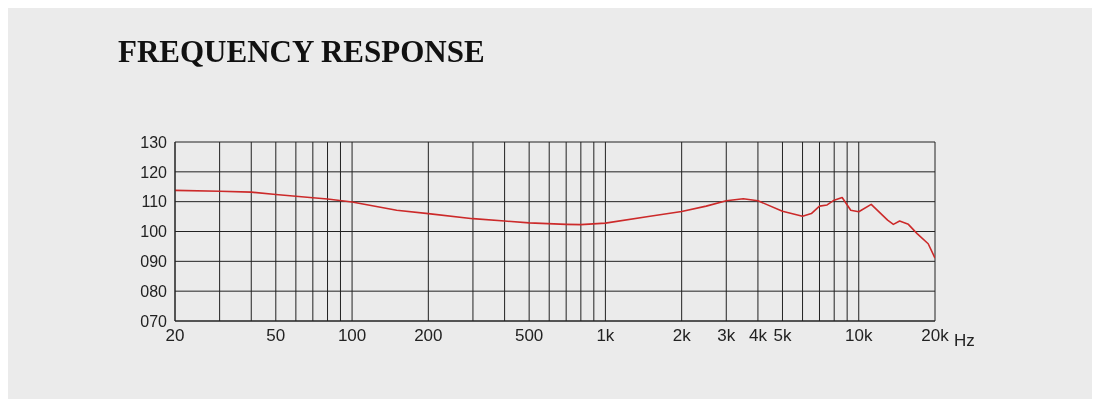  I want to click on x-tick-label: 4k, so click(758, 336).